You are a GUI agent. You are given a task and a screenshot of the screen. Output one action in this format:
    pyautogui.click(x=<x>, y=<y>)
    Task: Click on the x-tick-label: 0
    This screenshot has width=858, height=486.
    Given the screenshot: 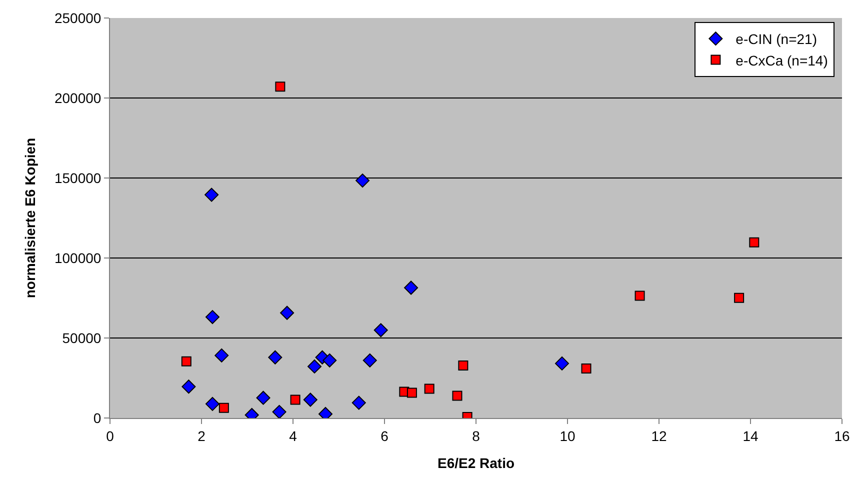 What is the action you would take?
    pyautogui.click(x=110, y=436)
    